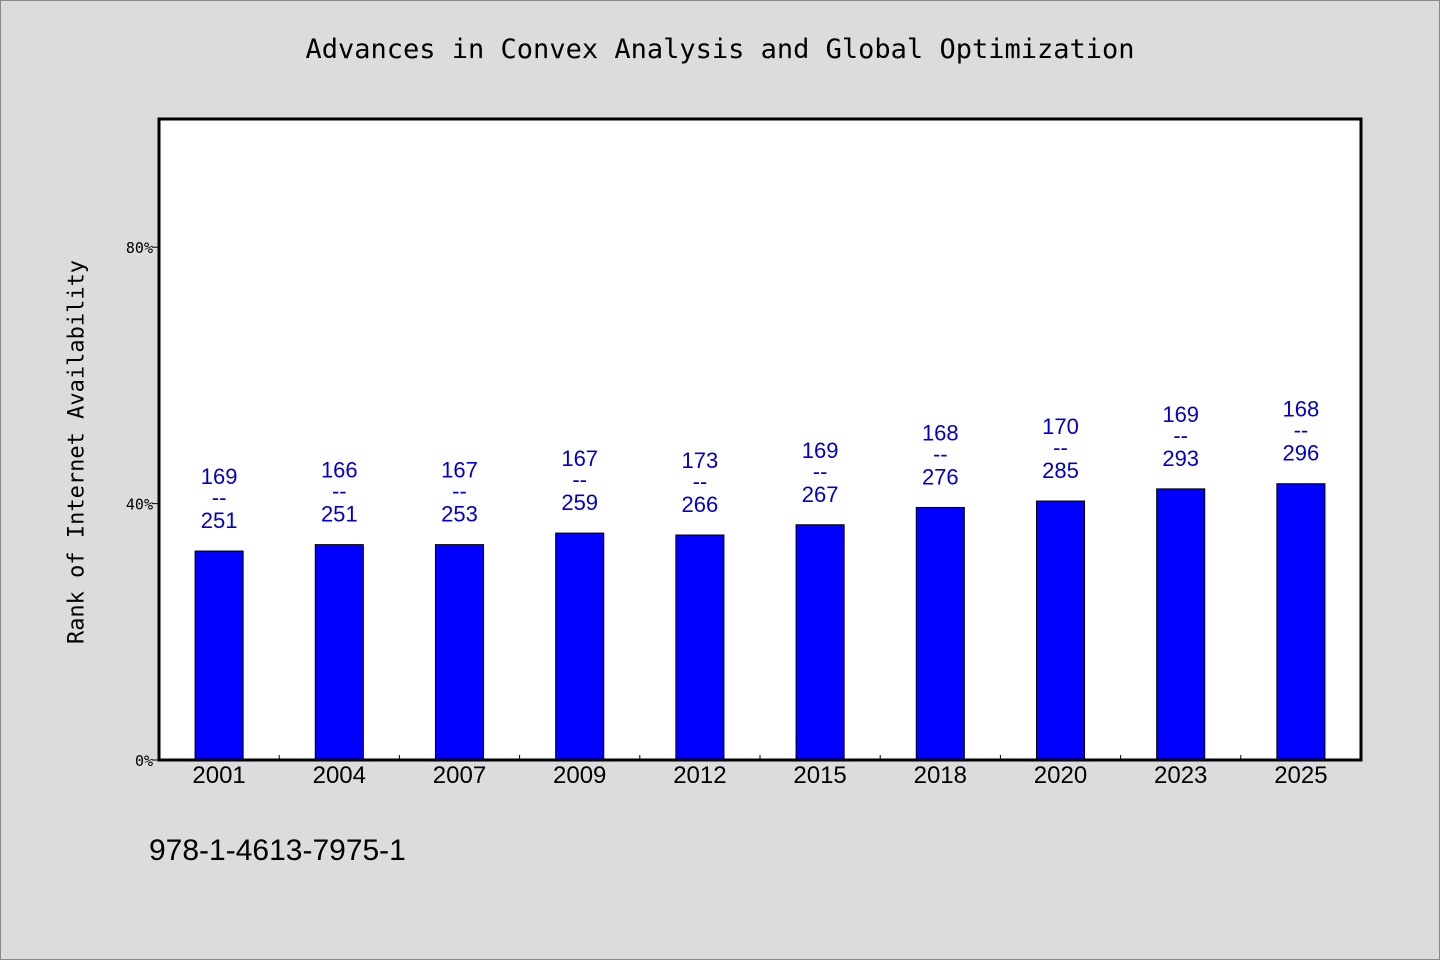 The image size is (1440, 960). I want to click on x-tick-label: 2009, so click(579, 775).